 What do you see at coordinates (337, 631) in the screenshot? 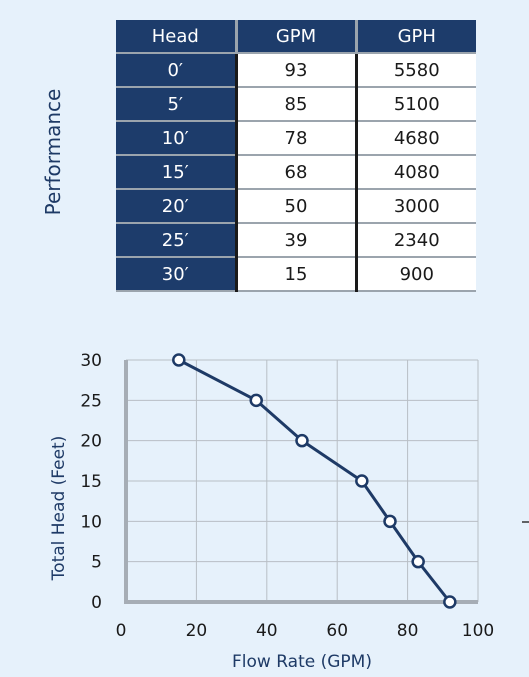
I see `x-tick-label: 60` at bounding box center [337, 631].